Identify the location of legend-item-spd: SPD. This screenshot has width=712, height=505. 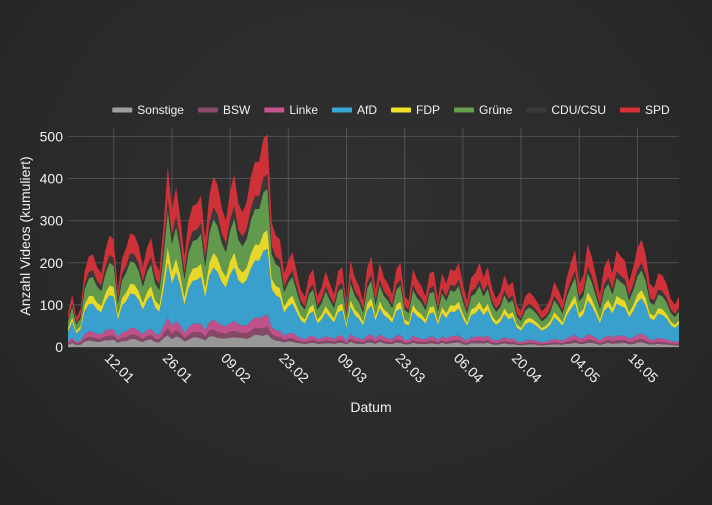
(645, 110).